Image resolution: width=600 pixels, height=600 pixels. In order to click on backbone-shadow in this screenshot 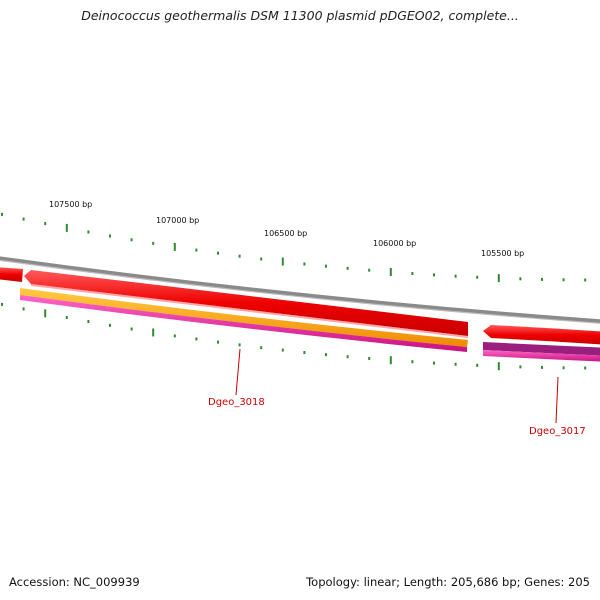, I will do `click(300, 291)`.